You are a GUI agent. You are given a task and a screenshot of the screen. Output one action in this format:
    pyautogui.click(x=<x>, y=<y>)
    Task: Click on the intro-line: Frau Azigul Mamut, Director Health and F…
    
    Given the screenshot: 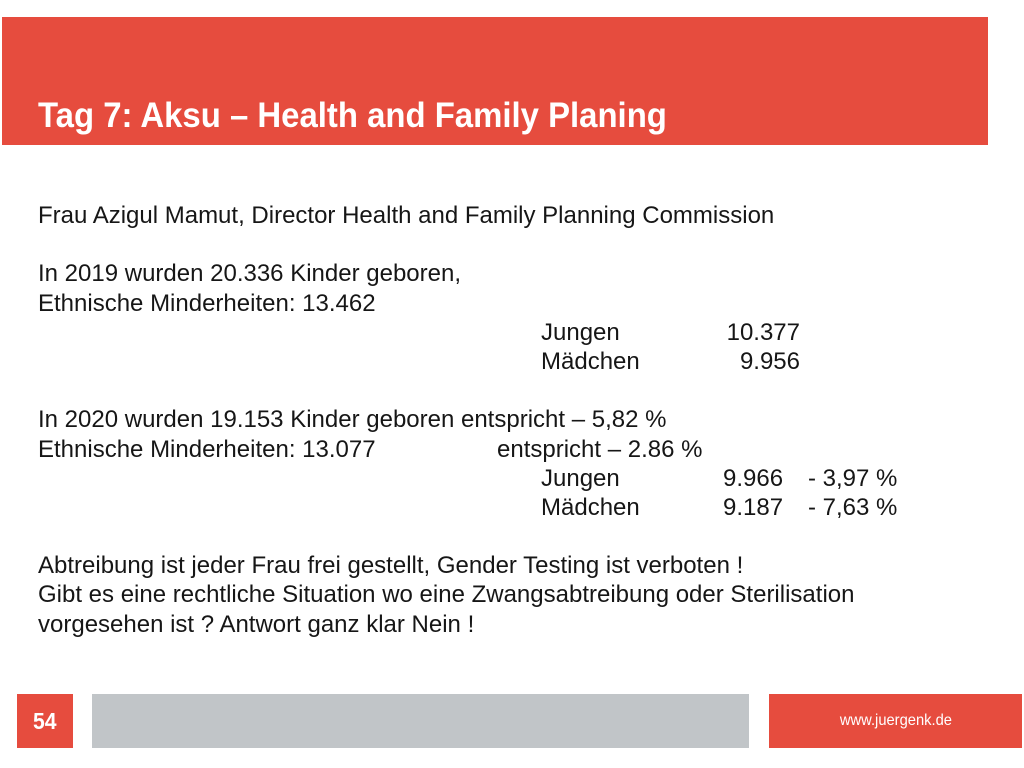 What is the action you would take?
    pyautogui.click(x=406, y=215)
    